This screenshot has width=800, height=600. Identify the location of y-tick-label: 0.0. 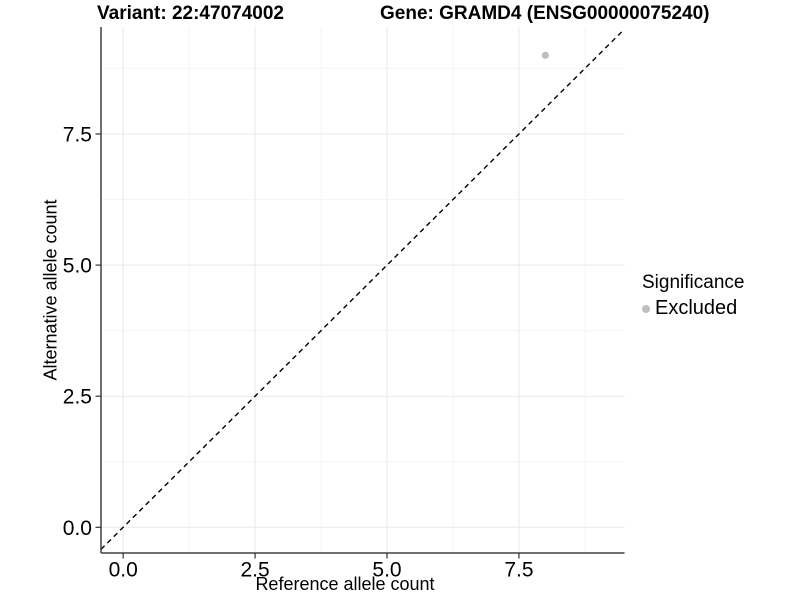
(77, 528).